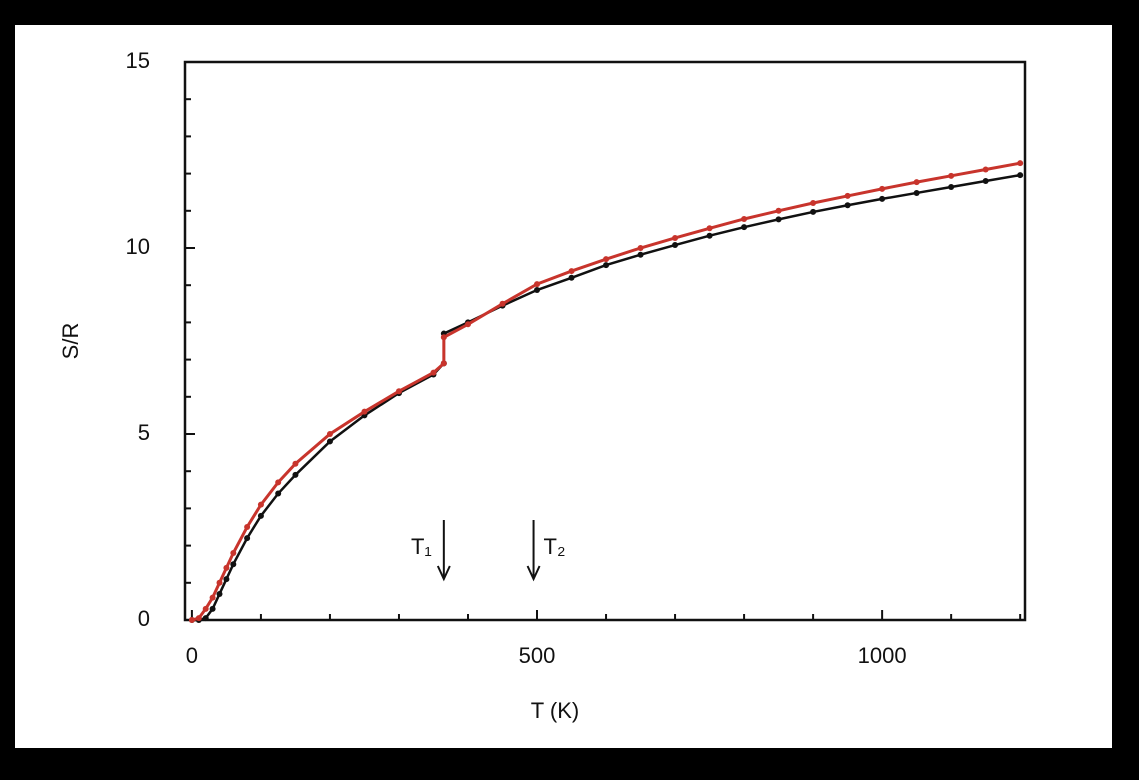 This screenshot has height=780, width=1139. I want to click on x-tick-label: 1000, so click(882, 655).